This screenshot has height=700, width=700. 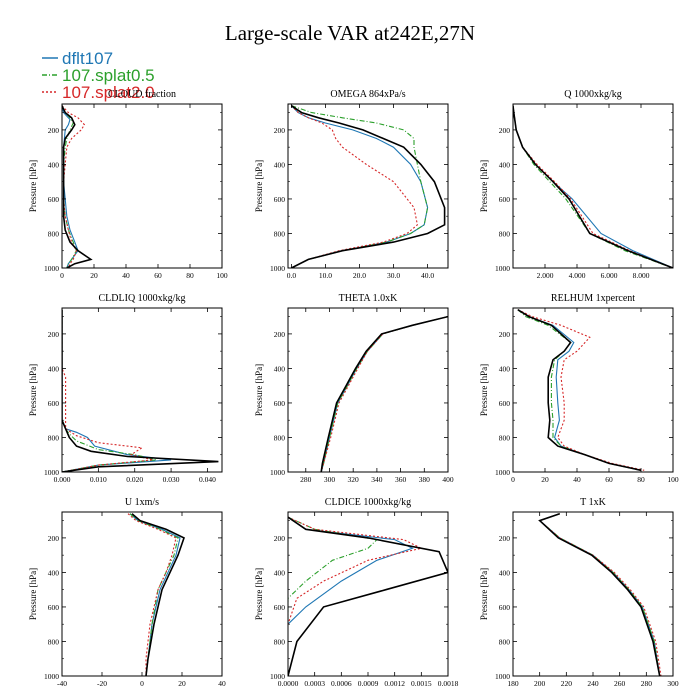 I want to click on x-tick-label: 360, so click(x=401, y=479).